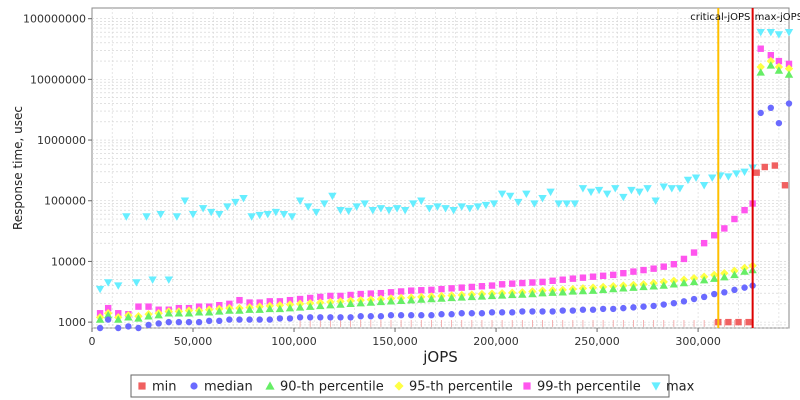 The image size is (800, 400). What do you see at coordinates (61, 140) in the screenshot?
I see `y-tick-label: 1000000` at bounding box center [61, 140].